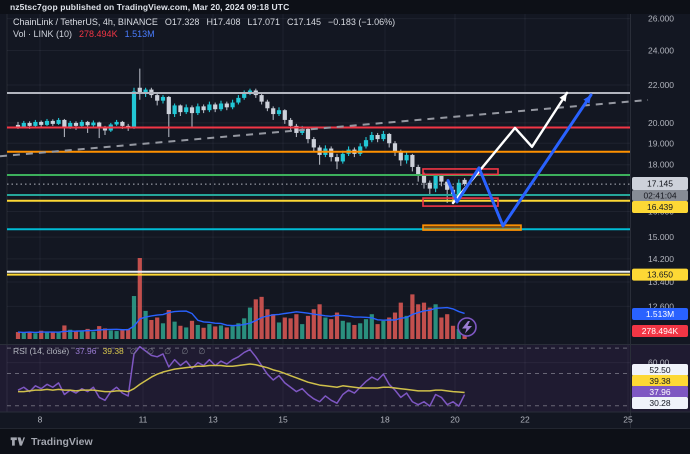 The width and height of the screenshot is (690, 454). What do you see at coordinates (659, 363) in the screenshot?
I see `svg-text: 60.00` at bounding box center [659, 363].